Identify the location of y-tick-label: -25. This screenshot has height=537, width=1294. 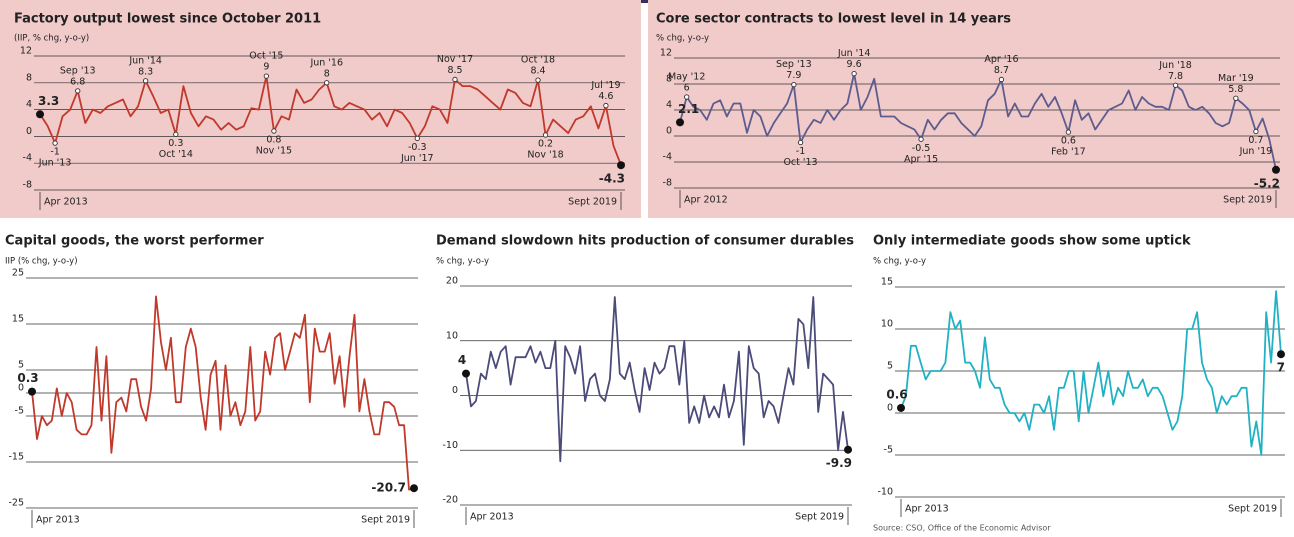
(16, 503).